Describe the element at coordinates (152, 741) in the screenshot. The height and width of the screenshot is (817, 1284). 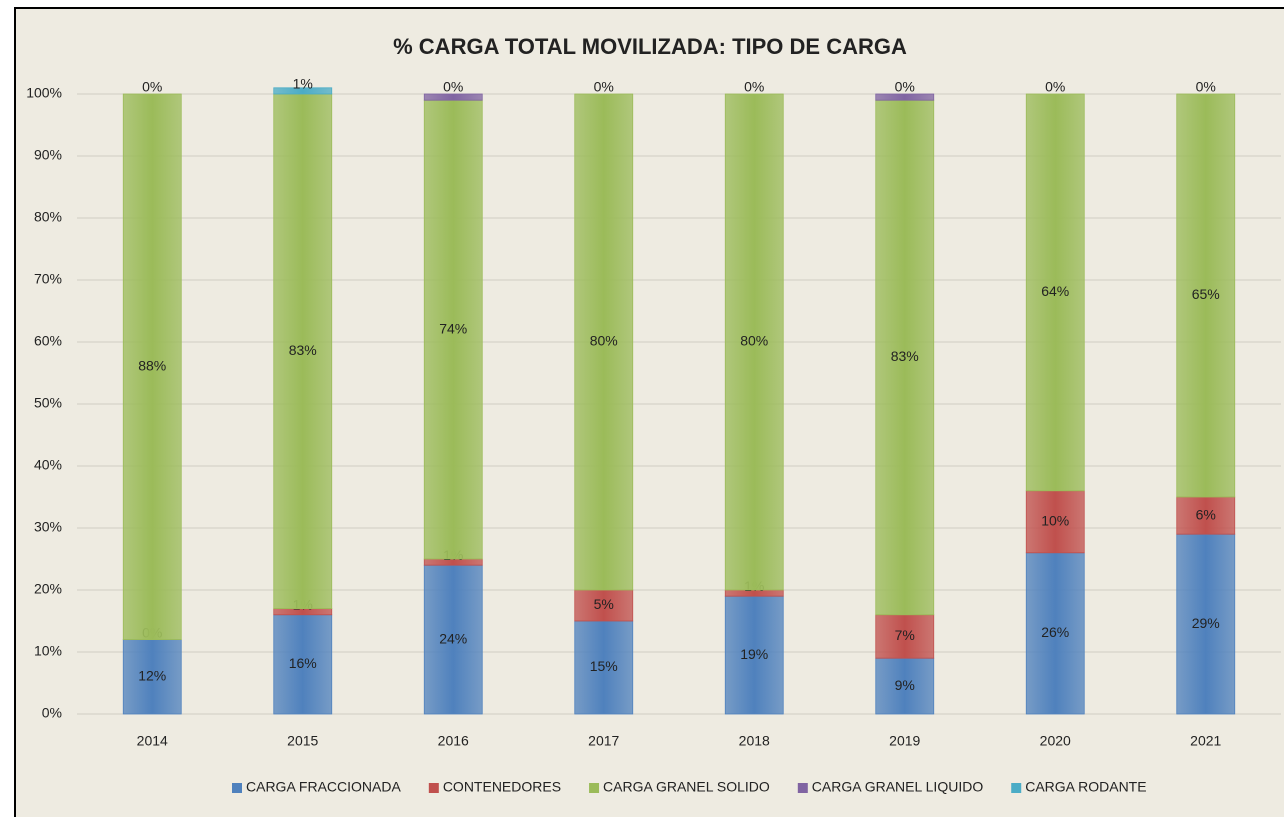
I see `x-tick-label: 2014` at that location.